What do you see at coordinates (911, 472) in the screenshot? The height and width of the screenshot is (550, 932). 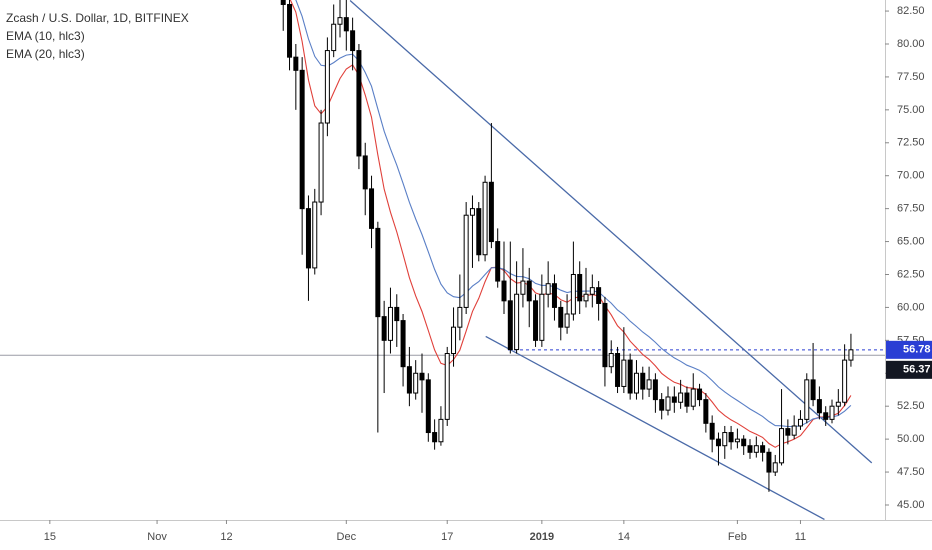 I see `y-tick-label: 47.50` at bounding box center [911, 472].